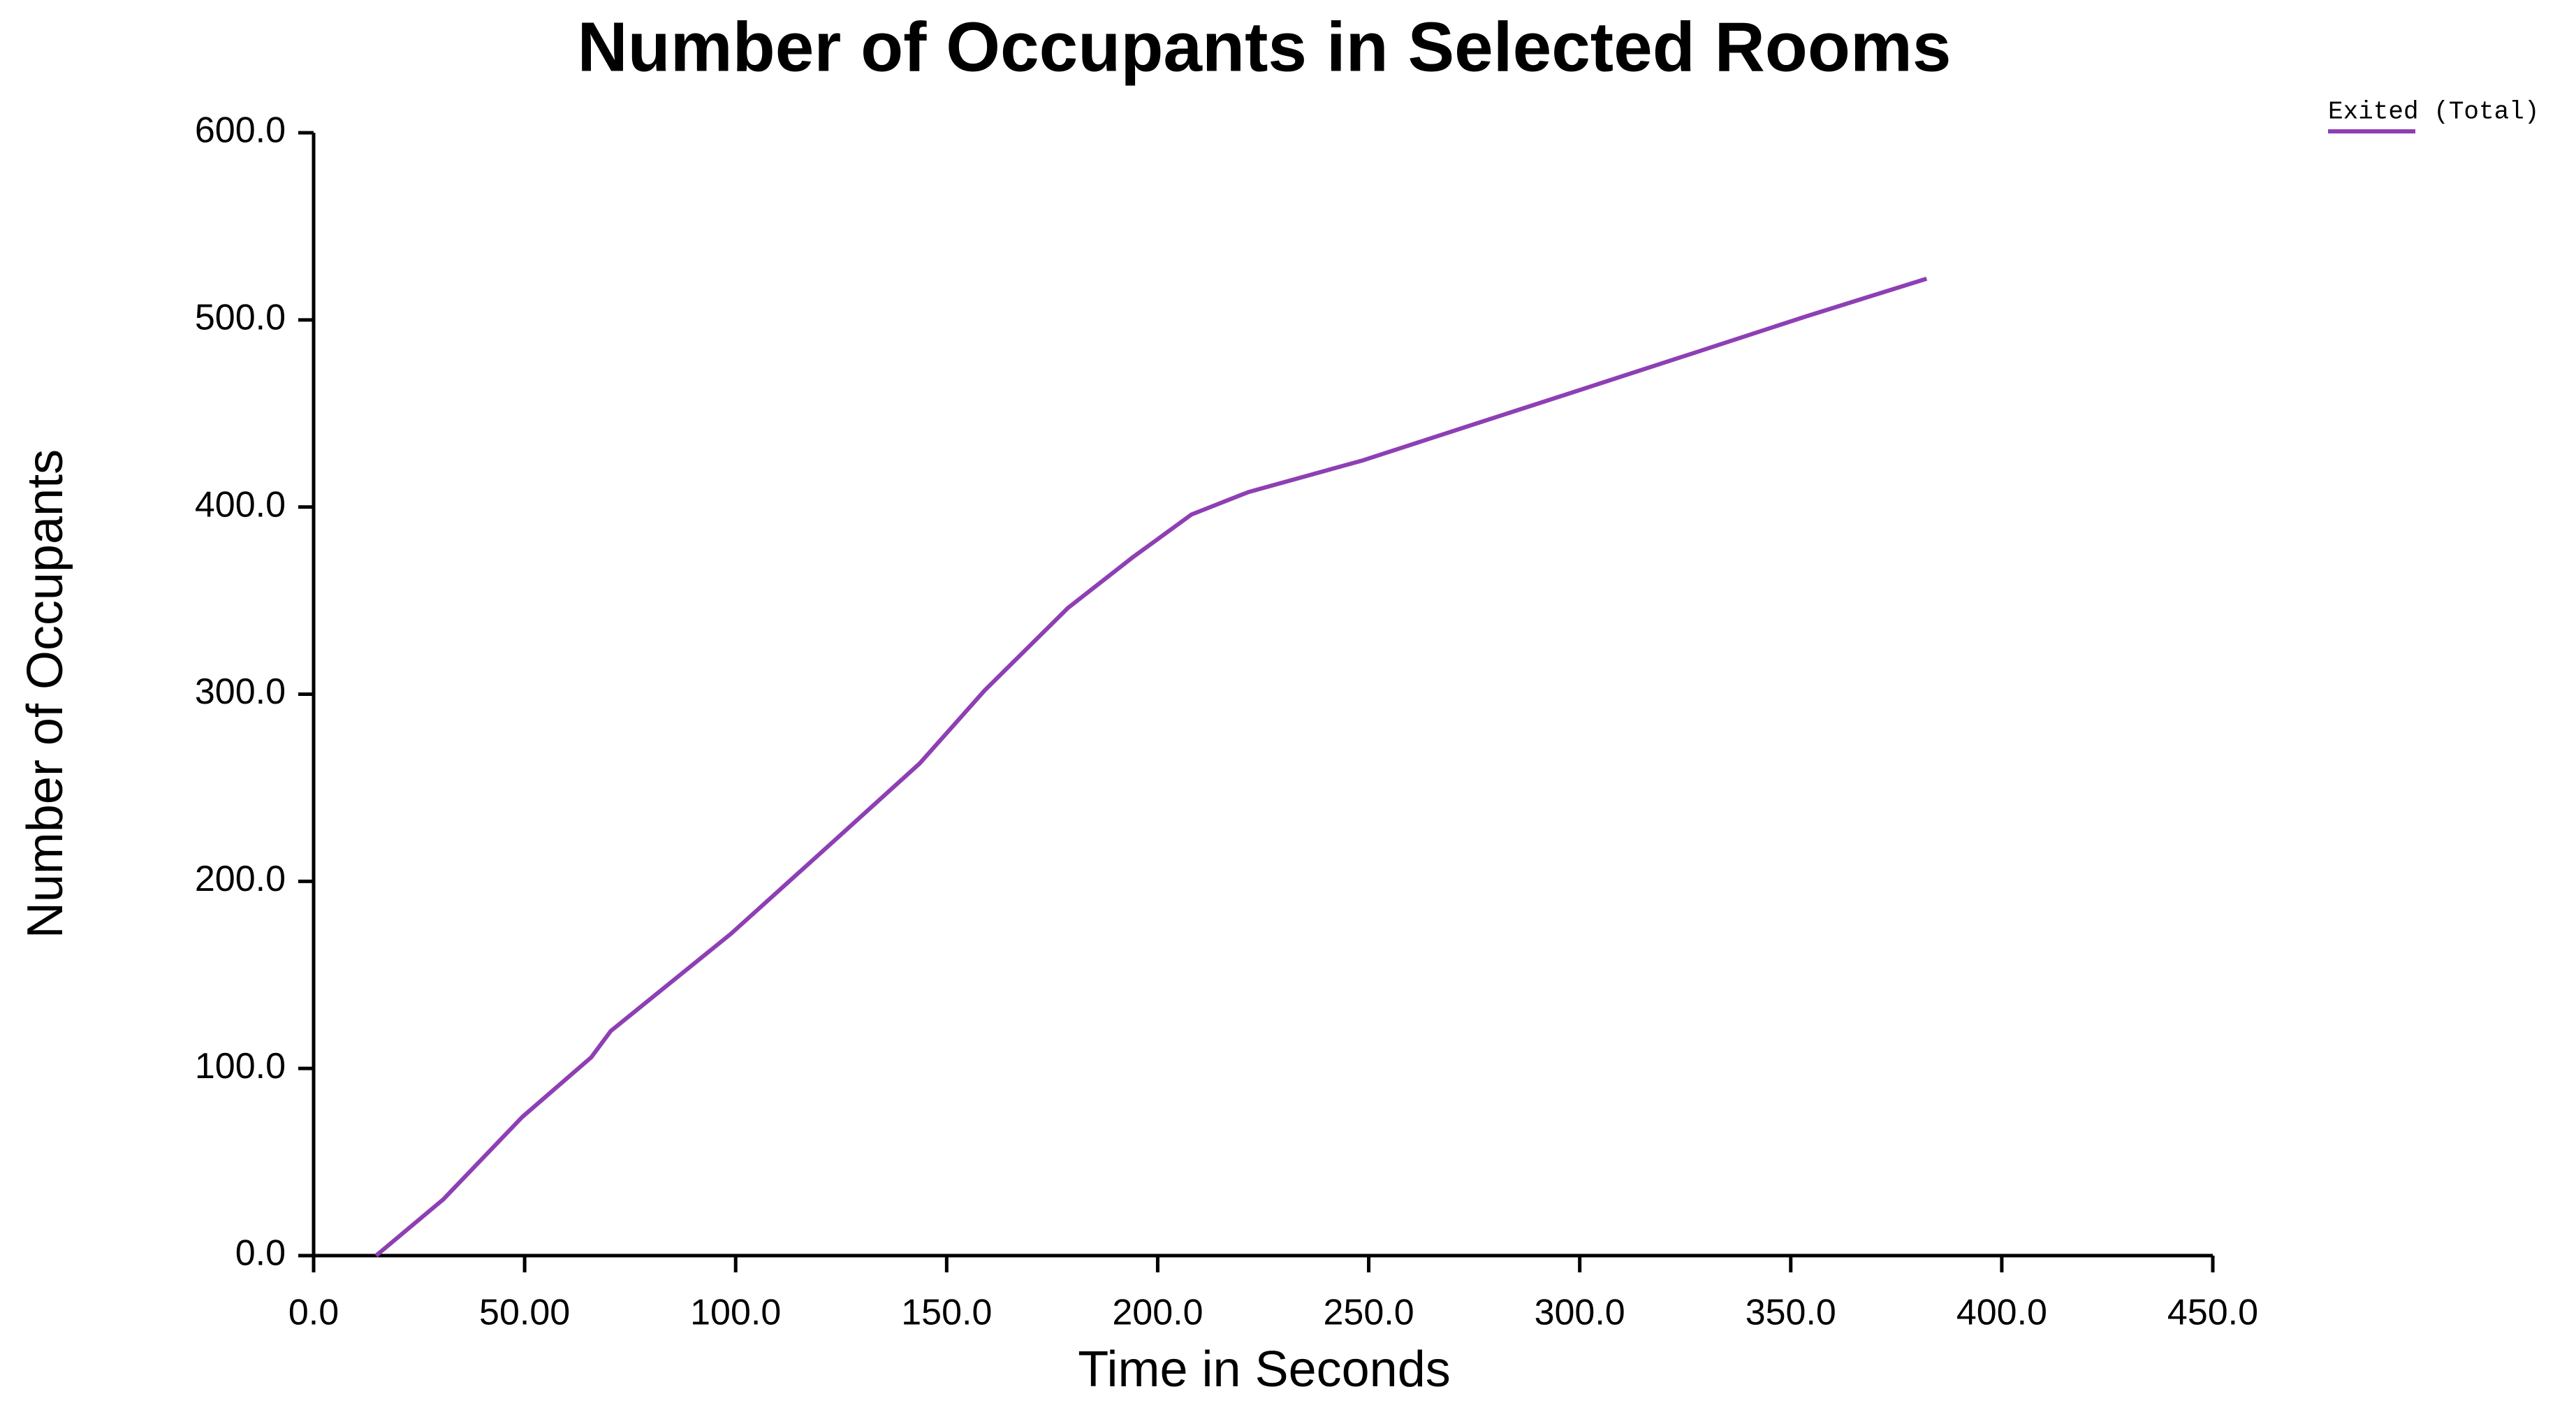 Image resolution: width=2576 pixels, height=1424 pixels. Describe the element at coordinates (240, 504) in the screenshot. I see `y-tick-label: 400.0` at that location.